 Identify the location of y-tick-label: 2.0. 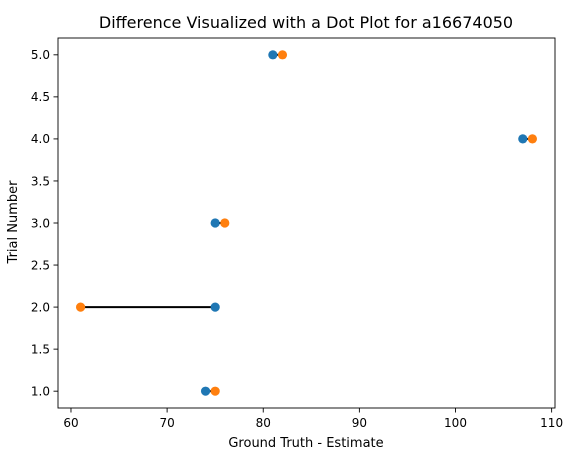
(40, 307).